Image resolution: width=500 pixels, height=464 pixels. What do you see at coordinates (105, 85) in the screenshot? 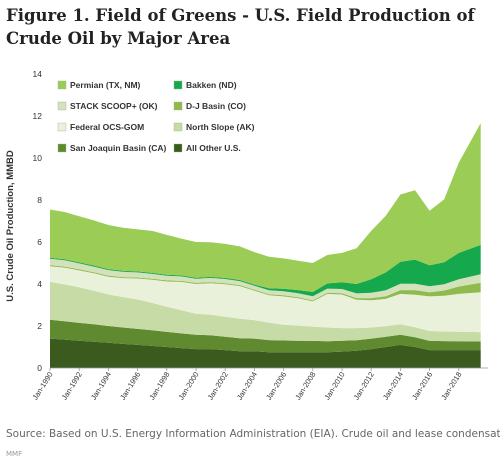
I see `legend-label: Permian (TX, NM)` at bounding box center [105, 85].